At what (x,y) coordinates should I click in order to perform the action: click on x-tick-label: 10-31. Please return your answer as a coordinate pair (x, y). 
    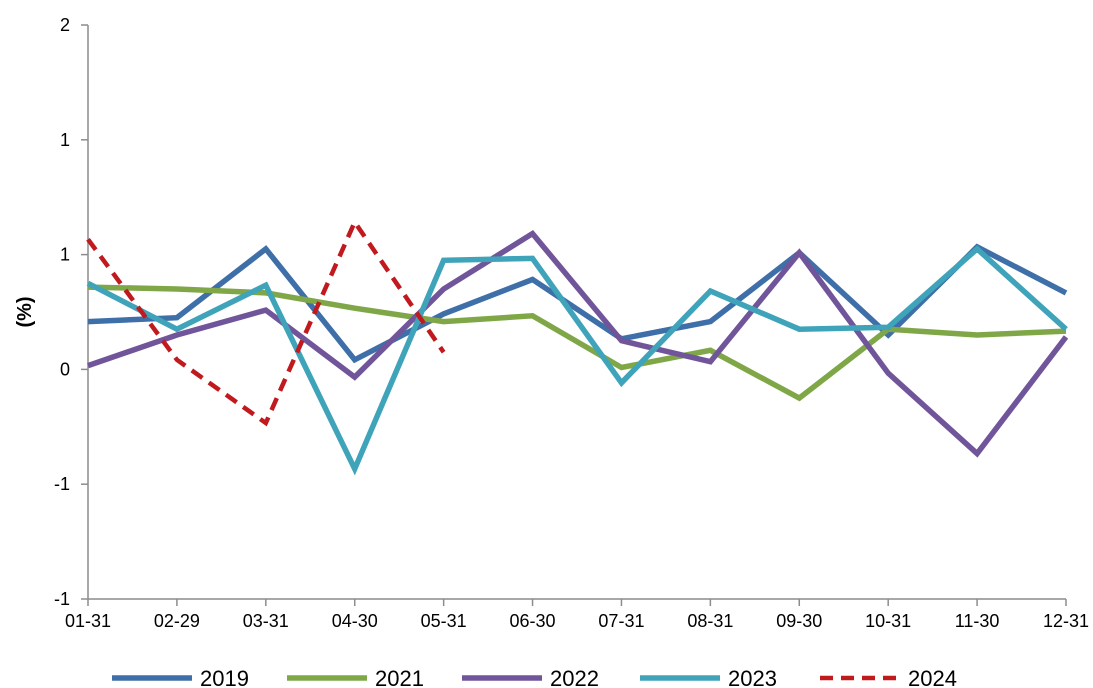
    Looking at the image, I should click on (888, 621).